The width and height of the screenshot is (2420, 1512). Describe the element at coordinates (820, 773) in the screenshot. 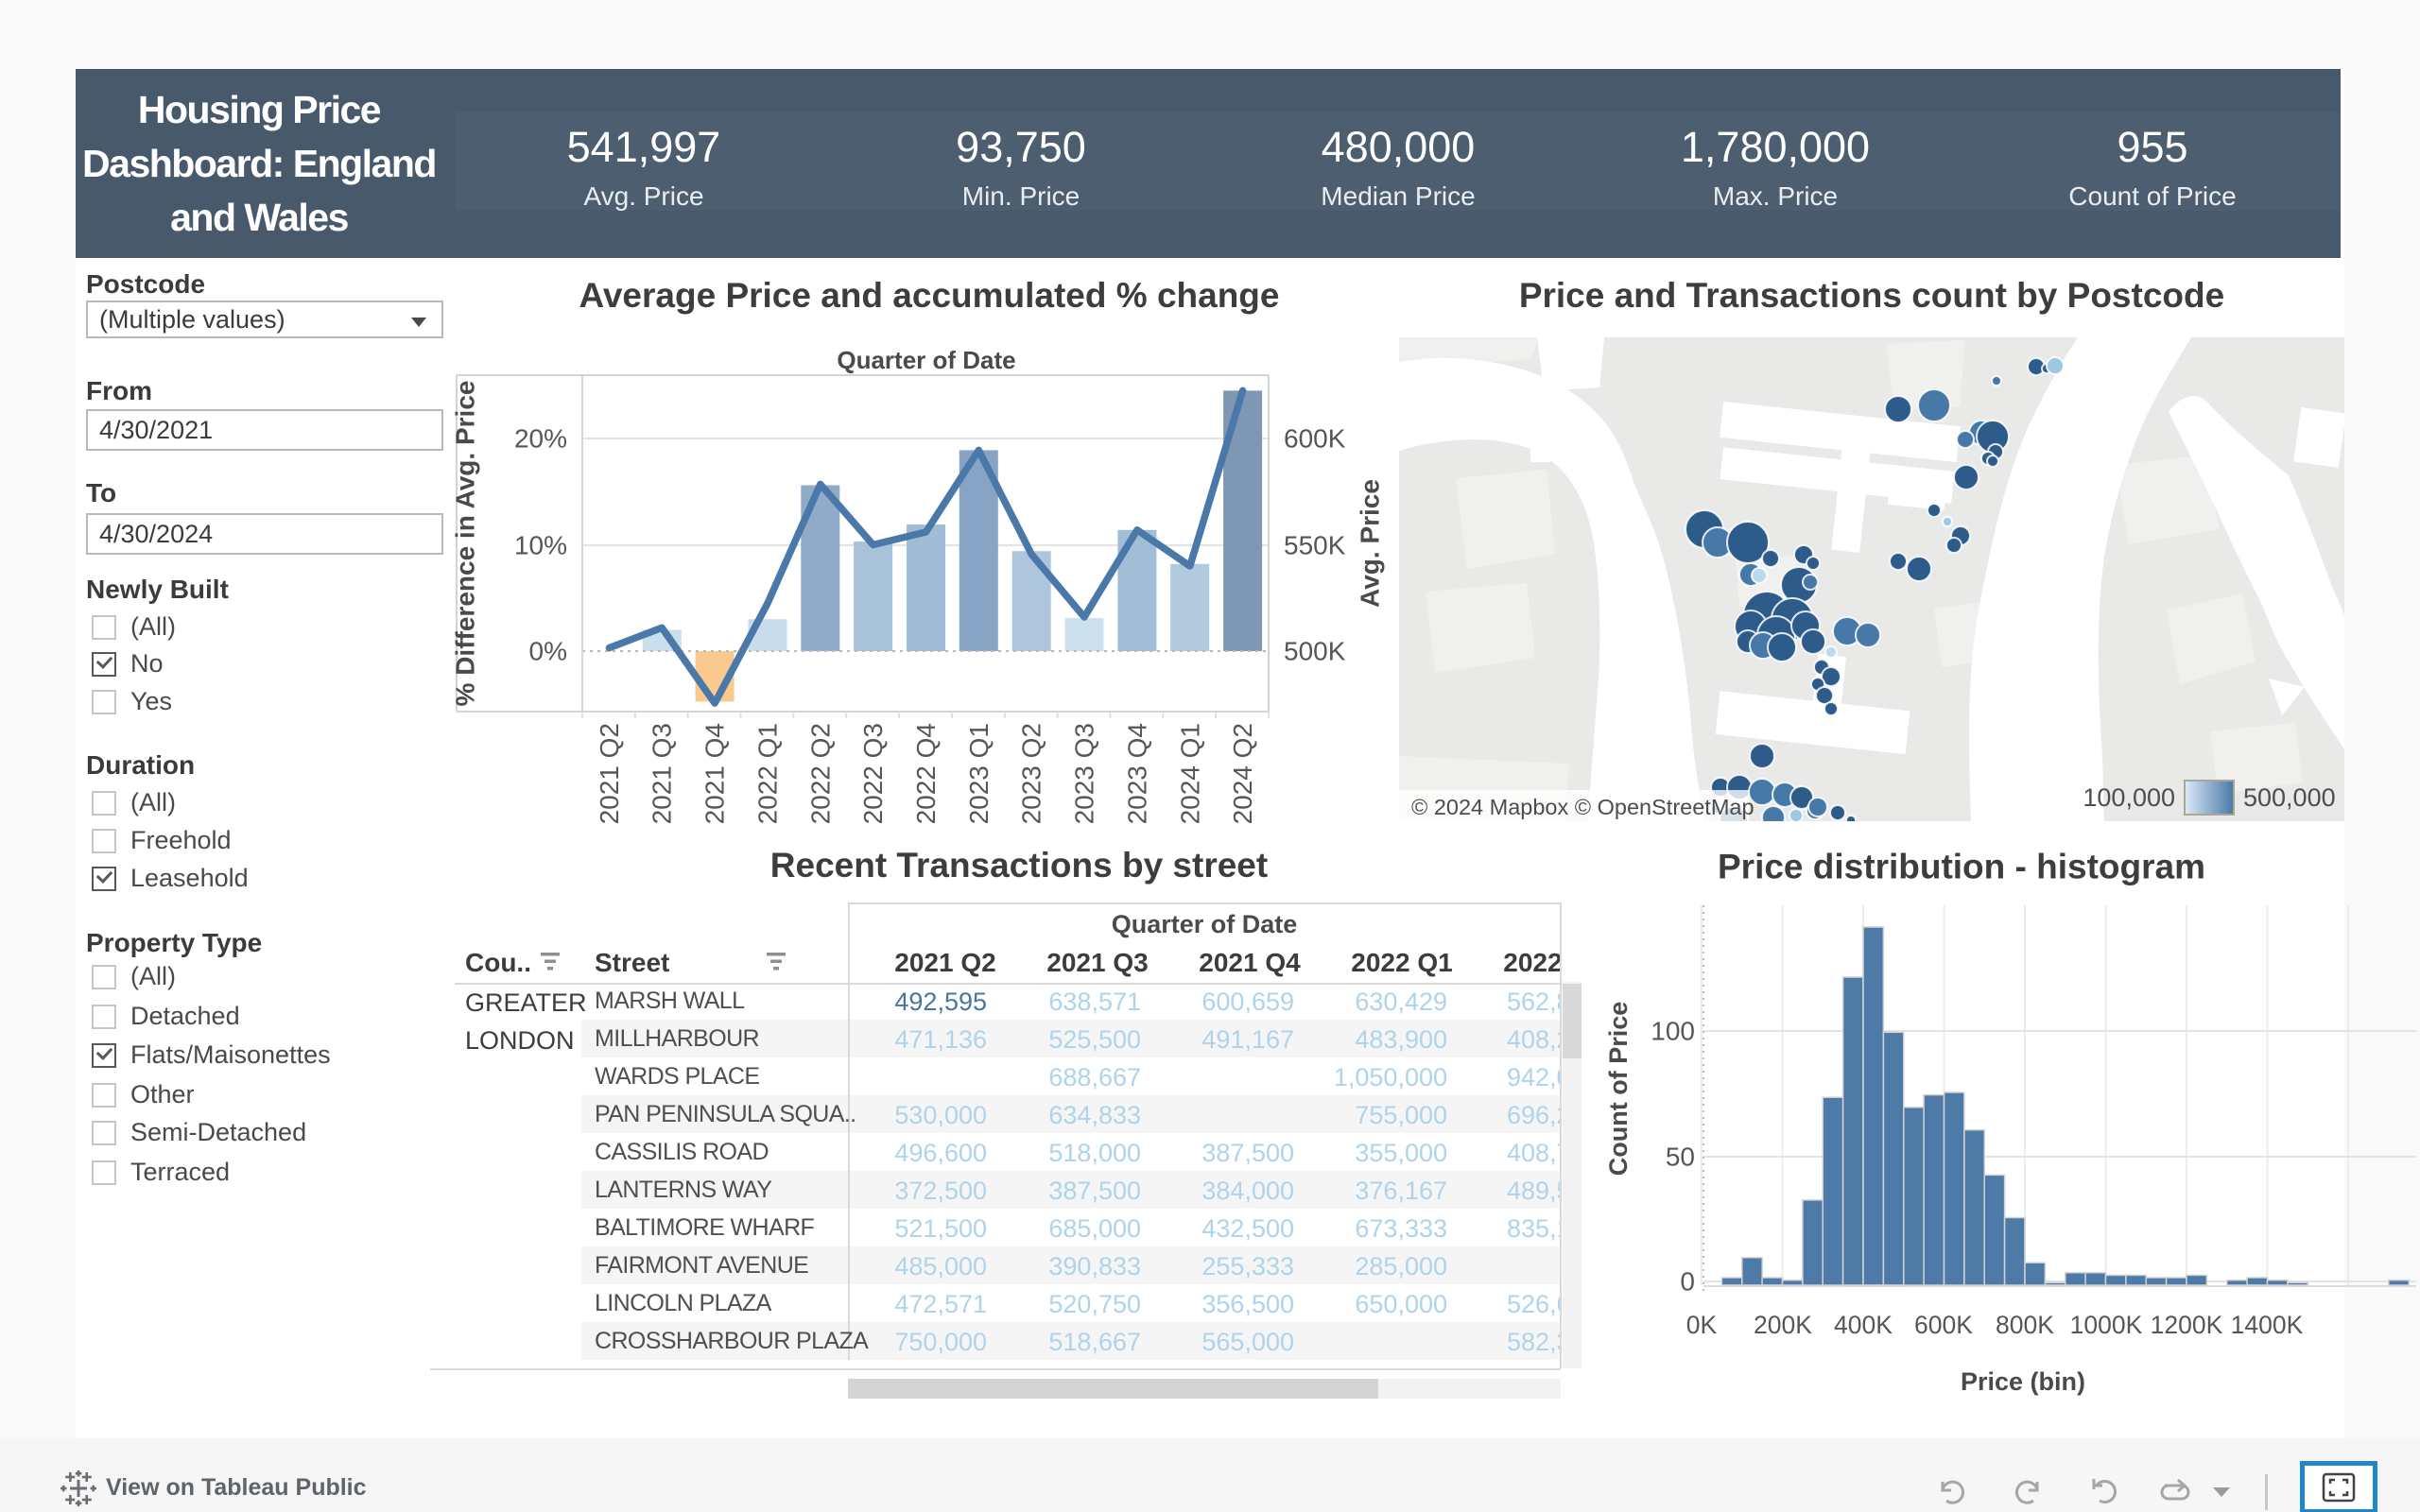

I see `svg-text: 2022 Q2` at that location.